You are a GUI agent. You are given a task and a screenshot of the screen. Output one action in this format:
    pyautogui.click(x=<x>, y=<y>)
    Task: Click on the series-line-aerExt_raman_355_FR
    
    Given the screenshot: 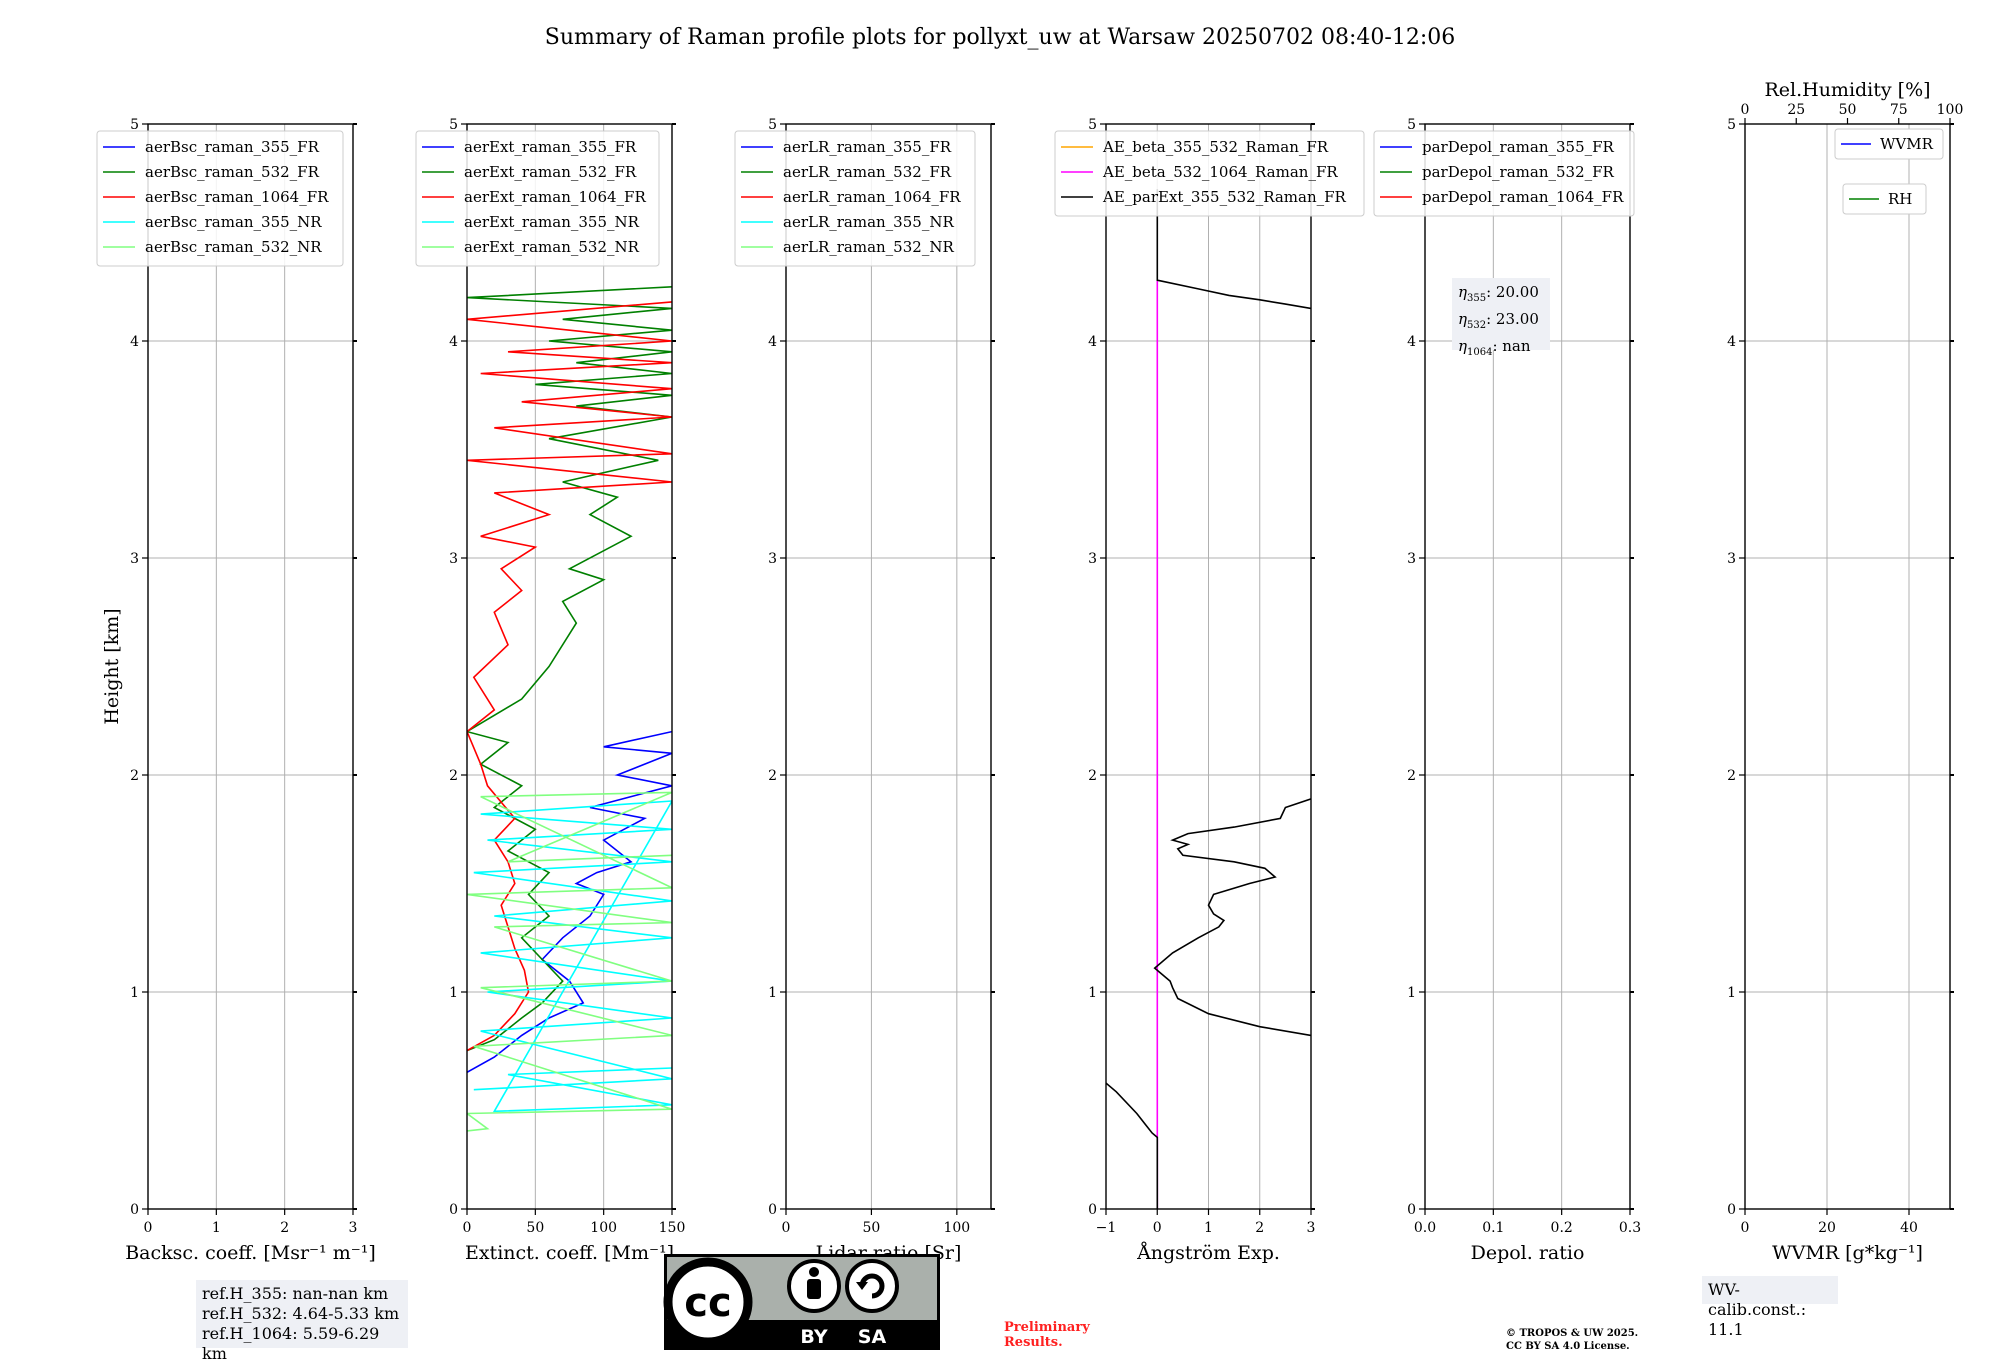 What is the action you would take?
    pyautogui.click(x=569, y=901)
    